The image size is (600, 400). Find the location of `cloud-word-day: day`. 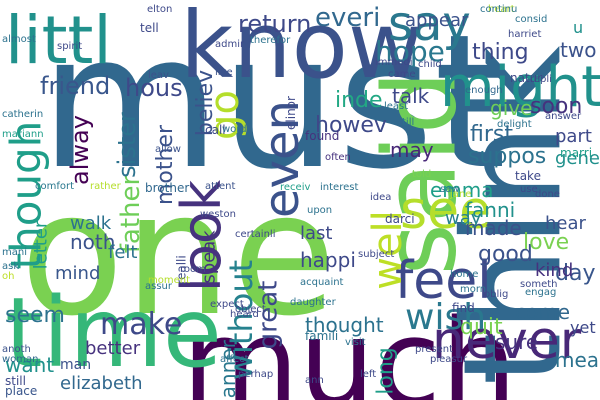

cloud-word-day: day is located at coordinates (575, 273).